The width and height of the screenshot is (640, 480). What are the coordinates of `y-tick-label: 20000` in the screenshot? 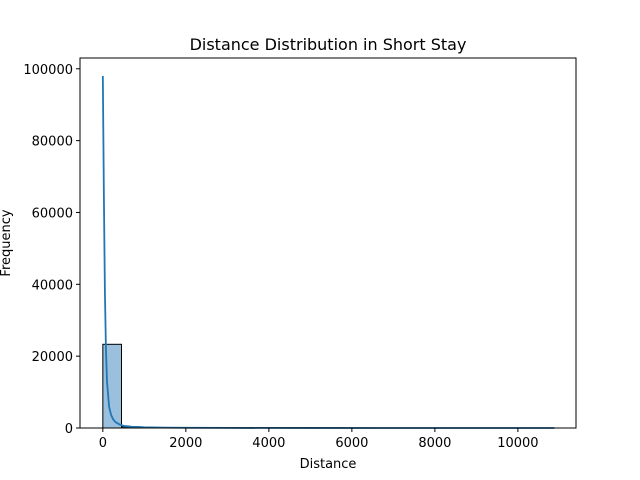 It's located at (52, 357).